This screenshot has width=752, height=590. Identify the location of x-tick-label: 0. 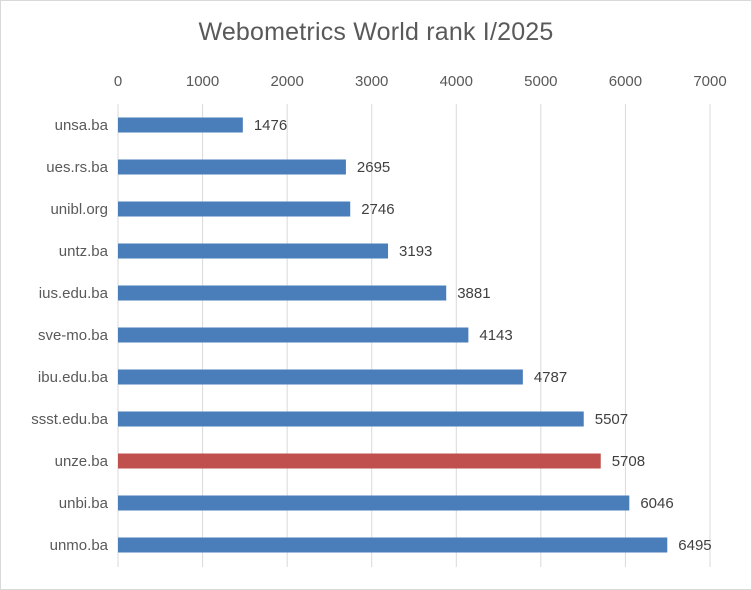
(118, 81).